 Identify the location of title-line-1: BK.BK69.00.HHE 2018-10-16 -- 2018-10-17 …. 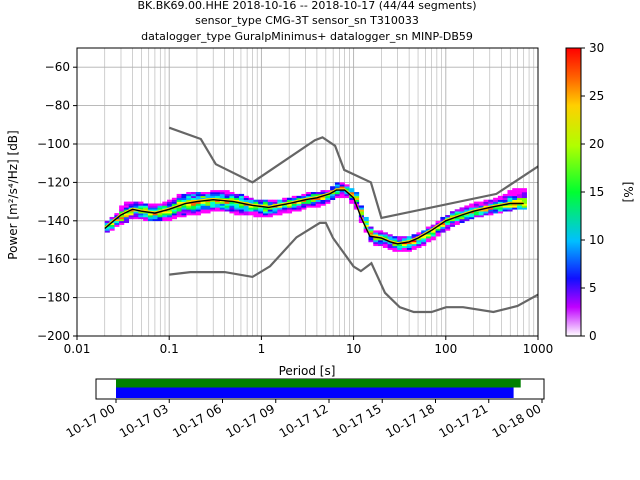
(306, 6).